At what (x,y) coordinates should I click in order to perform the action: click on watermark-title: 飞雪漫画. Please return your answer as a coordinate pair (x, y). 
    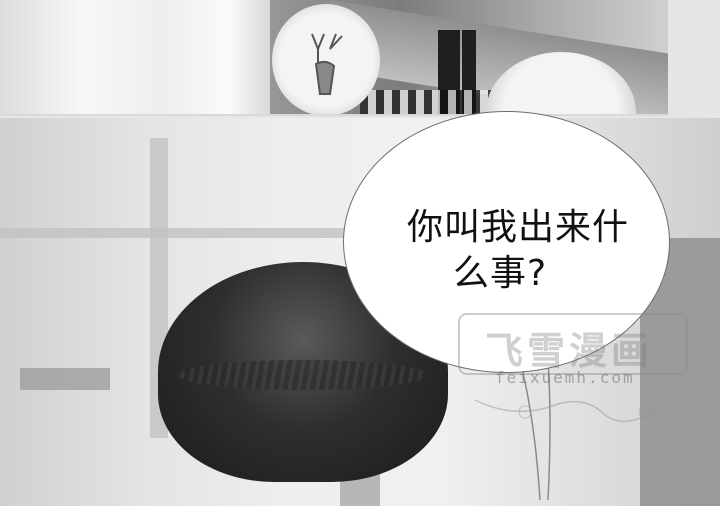
    Looking at the image, I should click on (569, 351).